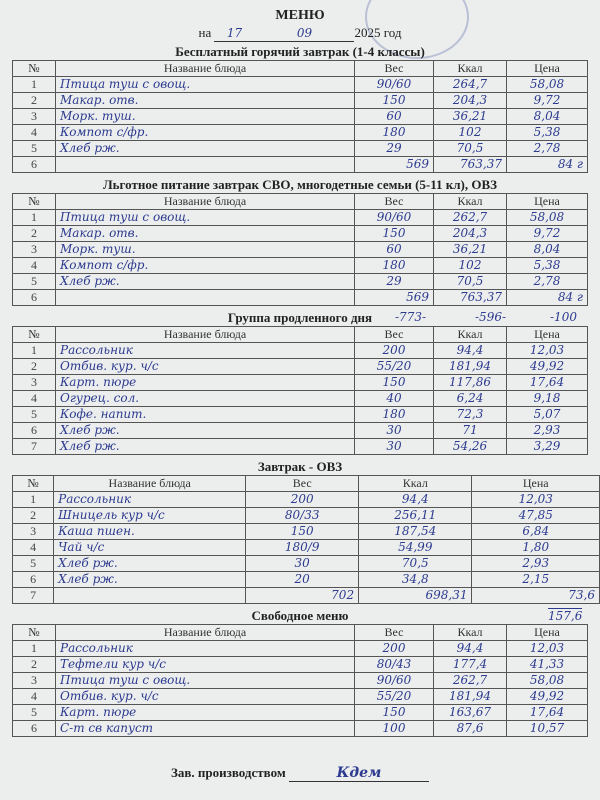  What do you see at coordinates (491, 317) in the screenshot?
I see `handwritten-total: -596-` at bounding box center [491, 317].